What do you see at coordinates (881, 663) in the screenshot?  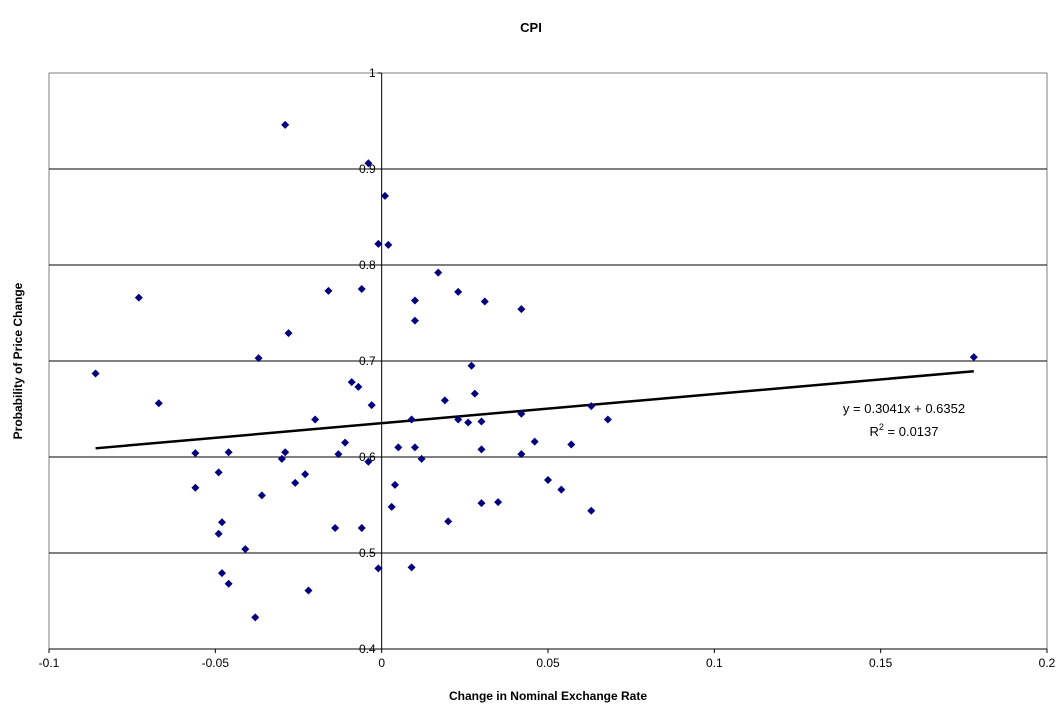 I see `x-tick-label: 0.15` at bounding box center [881, 663].